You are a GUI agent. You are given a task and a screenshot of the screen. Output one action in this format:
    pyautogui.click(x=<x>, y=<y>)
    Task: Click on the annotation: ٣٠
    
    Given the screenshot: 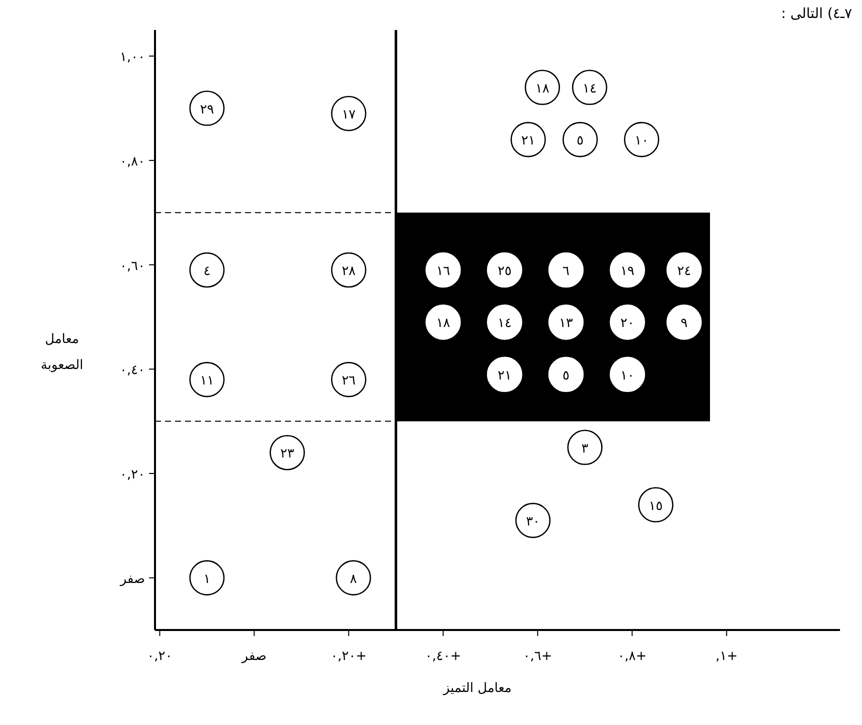 What is the action you would take?
    pyautogui.click(x=533, y=522)
    